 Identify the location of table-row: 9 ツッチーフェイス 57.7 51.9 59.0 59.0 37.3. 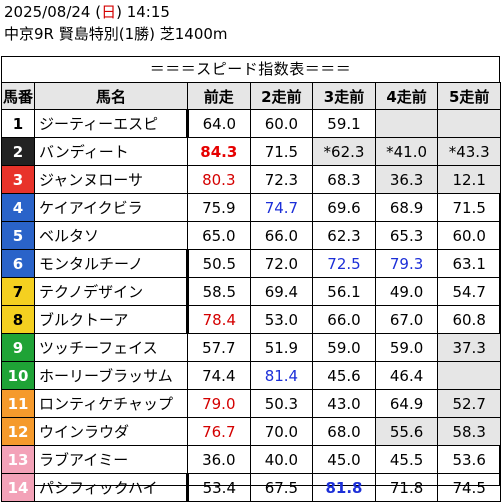
(251, 347).